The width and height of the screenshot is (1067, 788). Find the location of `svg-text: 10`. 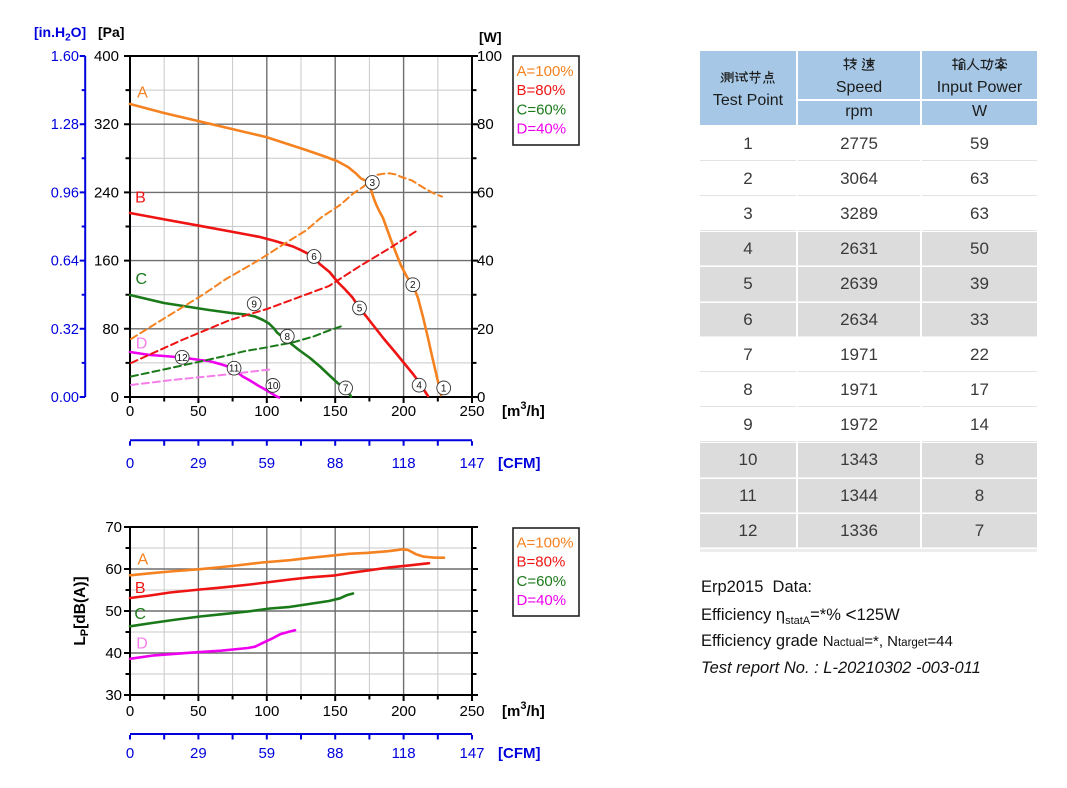

svg-text: 10 is located at coordinates (273, 386).